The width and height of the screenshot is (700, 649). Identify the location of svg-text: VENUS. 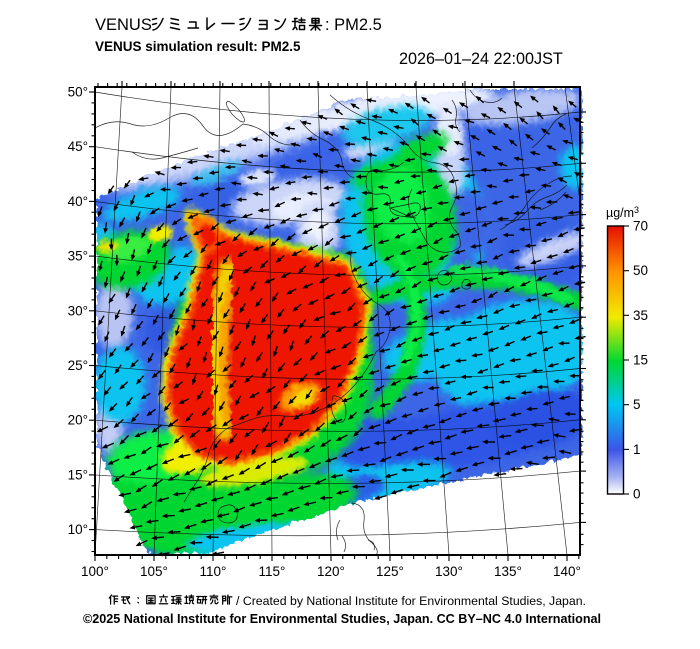
(123, 25).